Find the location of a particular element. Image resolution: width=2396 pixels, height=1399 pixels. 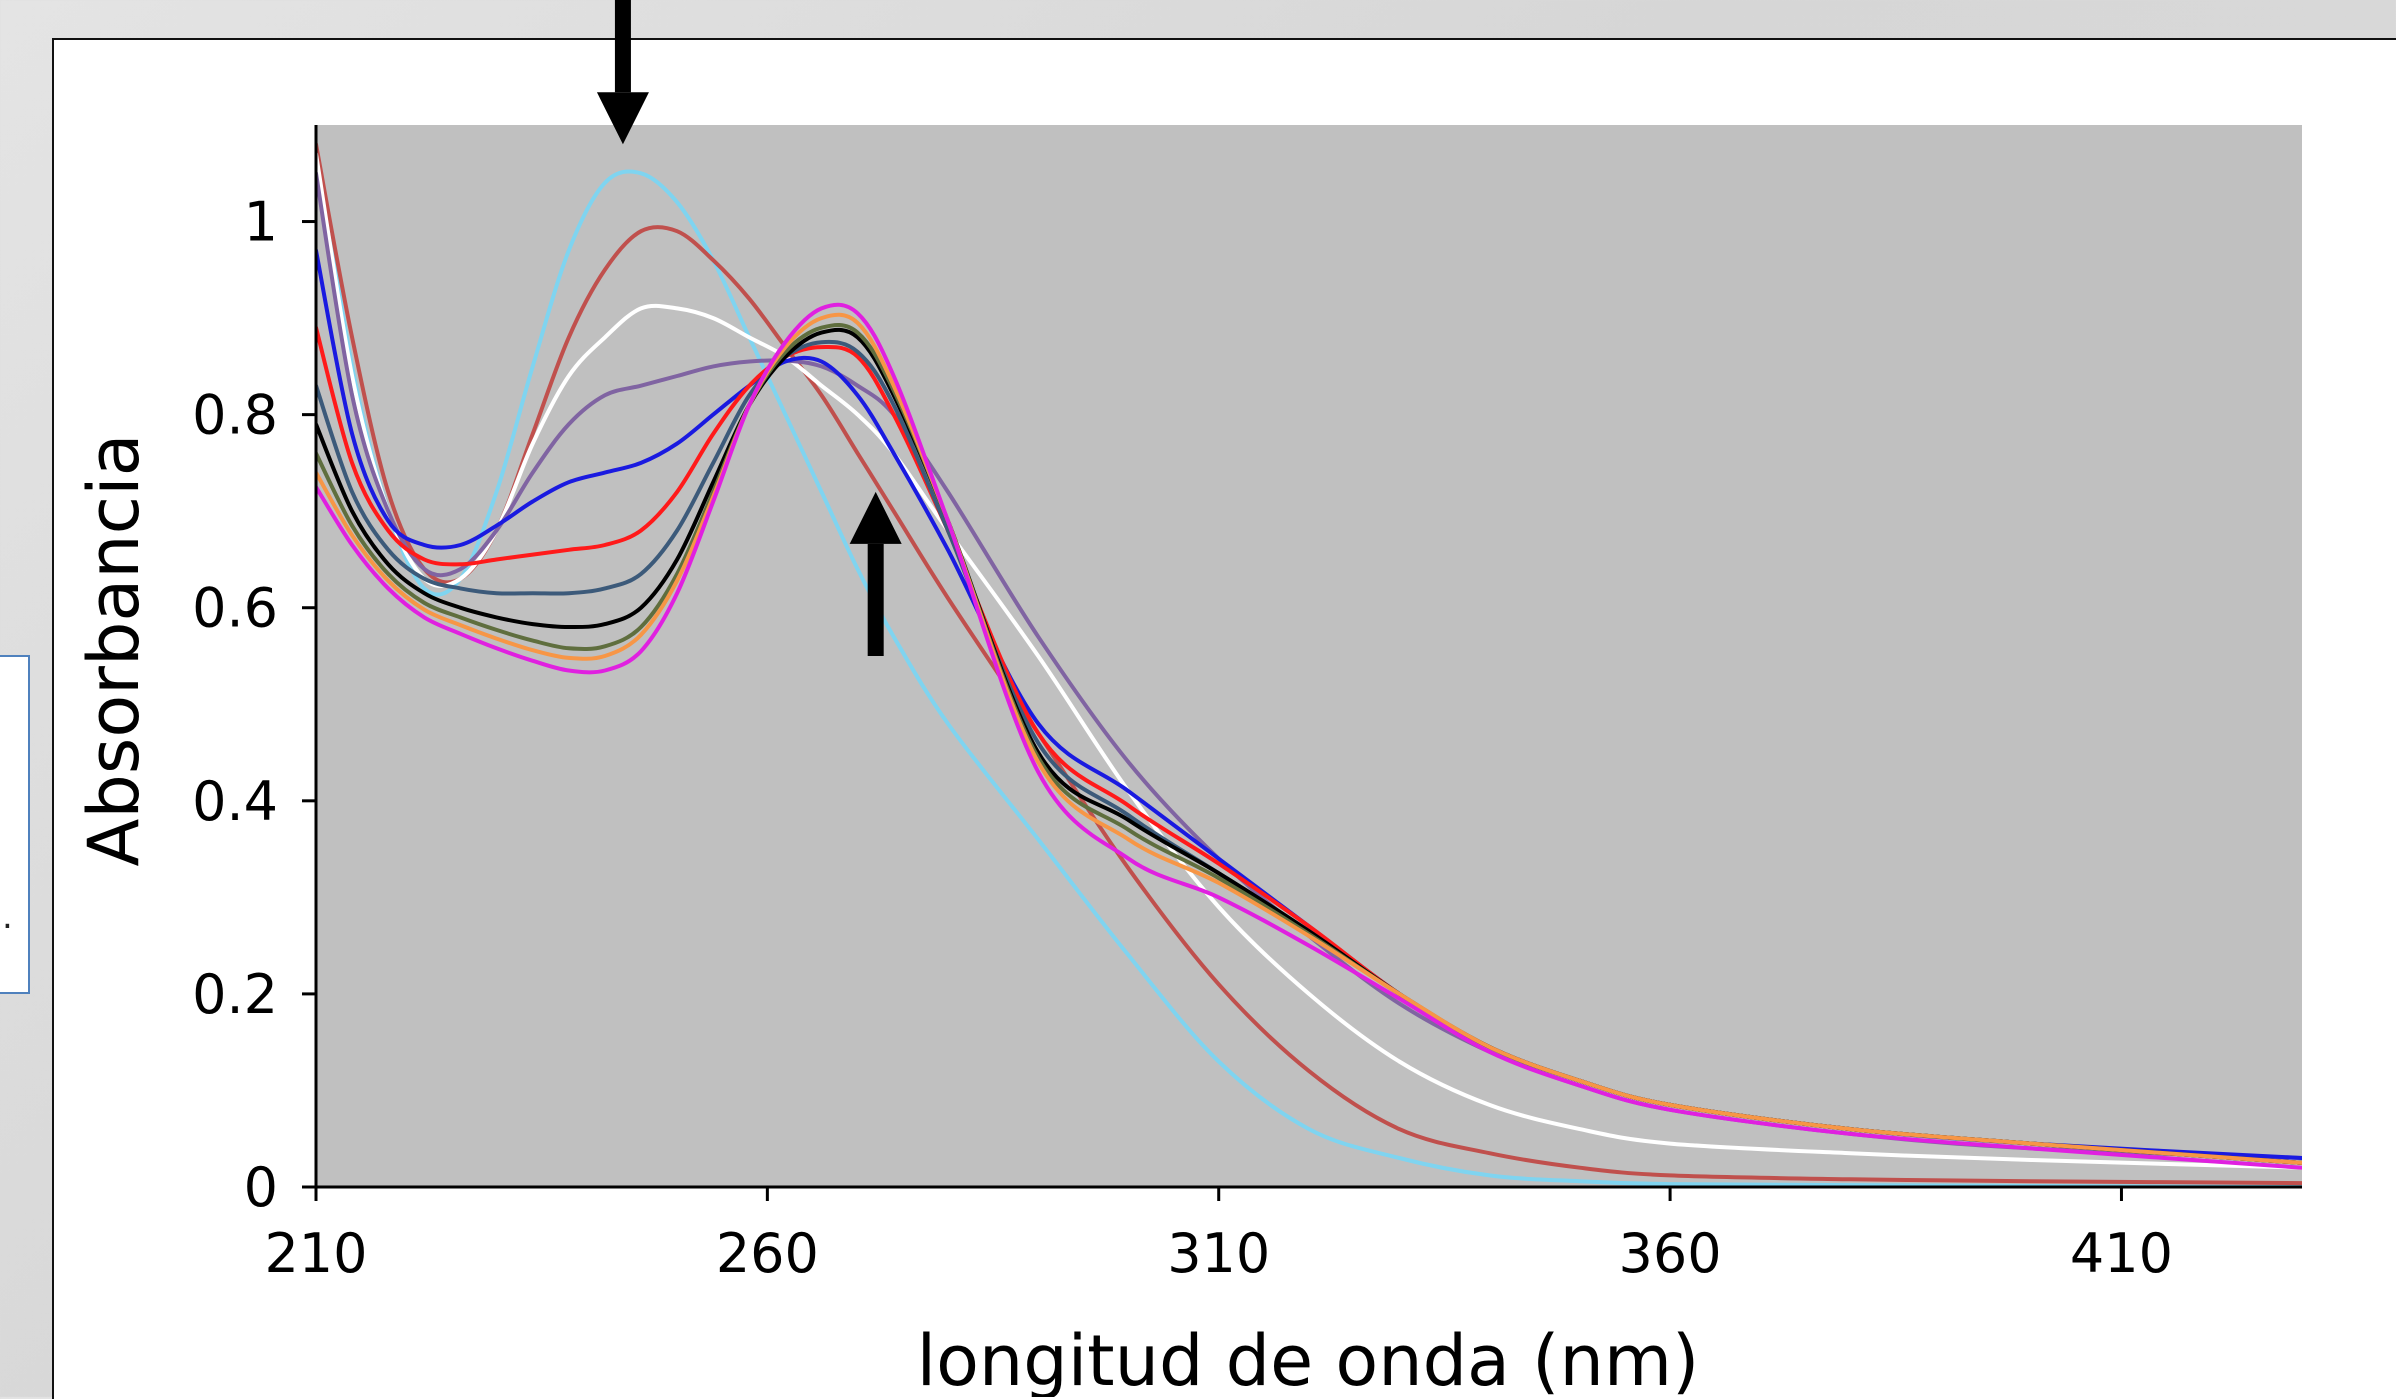

y-tick-label: 0.4 is located at coordinates (235, 801).